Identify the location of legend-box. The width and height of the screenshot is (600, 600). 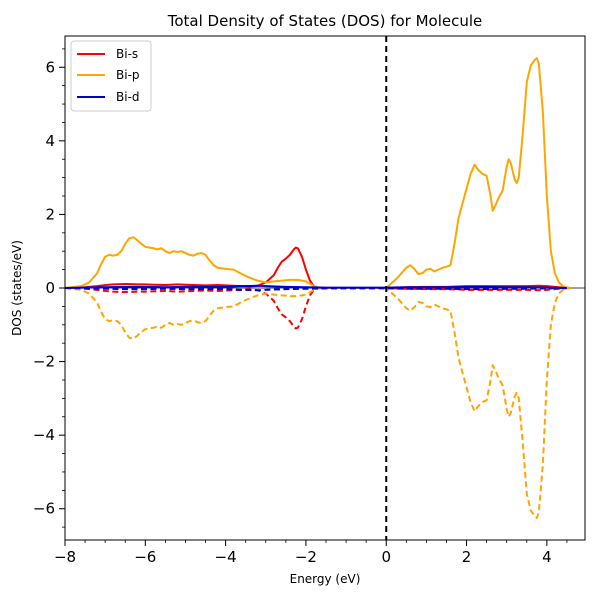
(111, 76).